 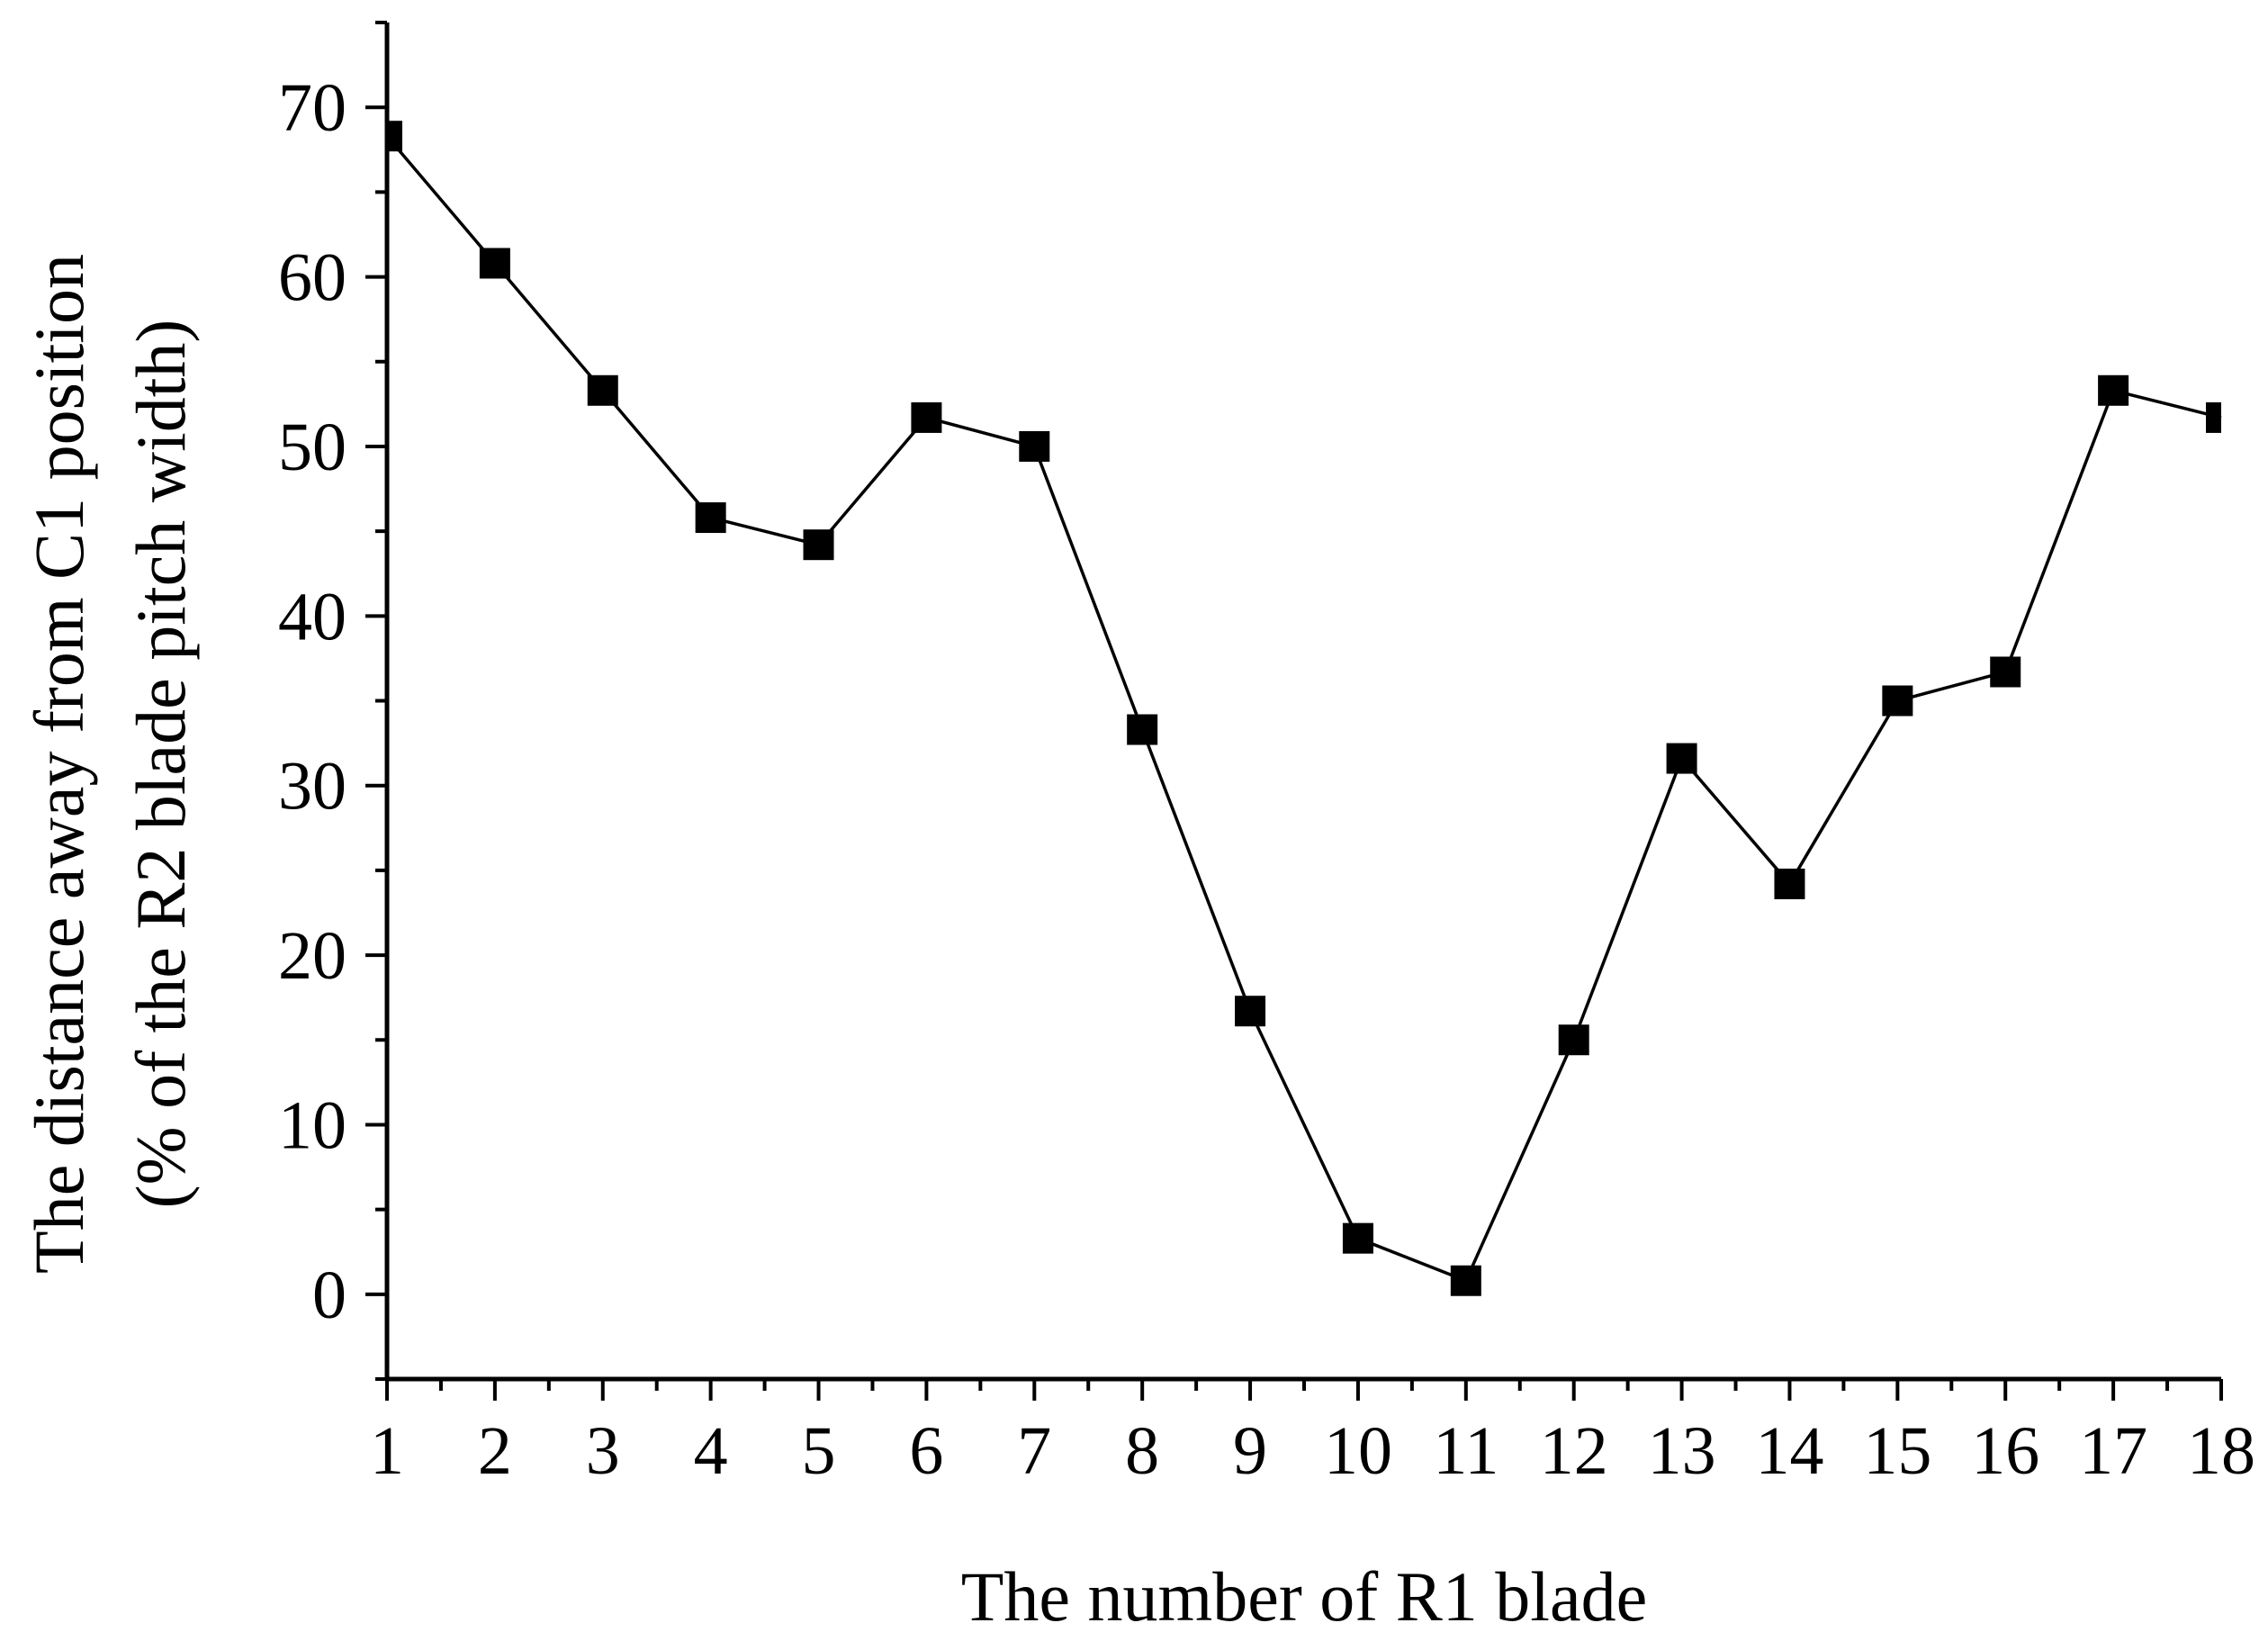 What do you see at coordinates (1789, 1451) in the screenshot?
I see `x-tick-label: 14` at bounding box center [1789, 1451].